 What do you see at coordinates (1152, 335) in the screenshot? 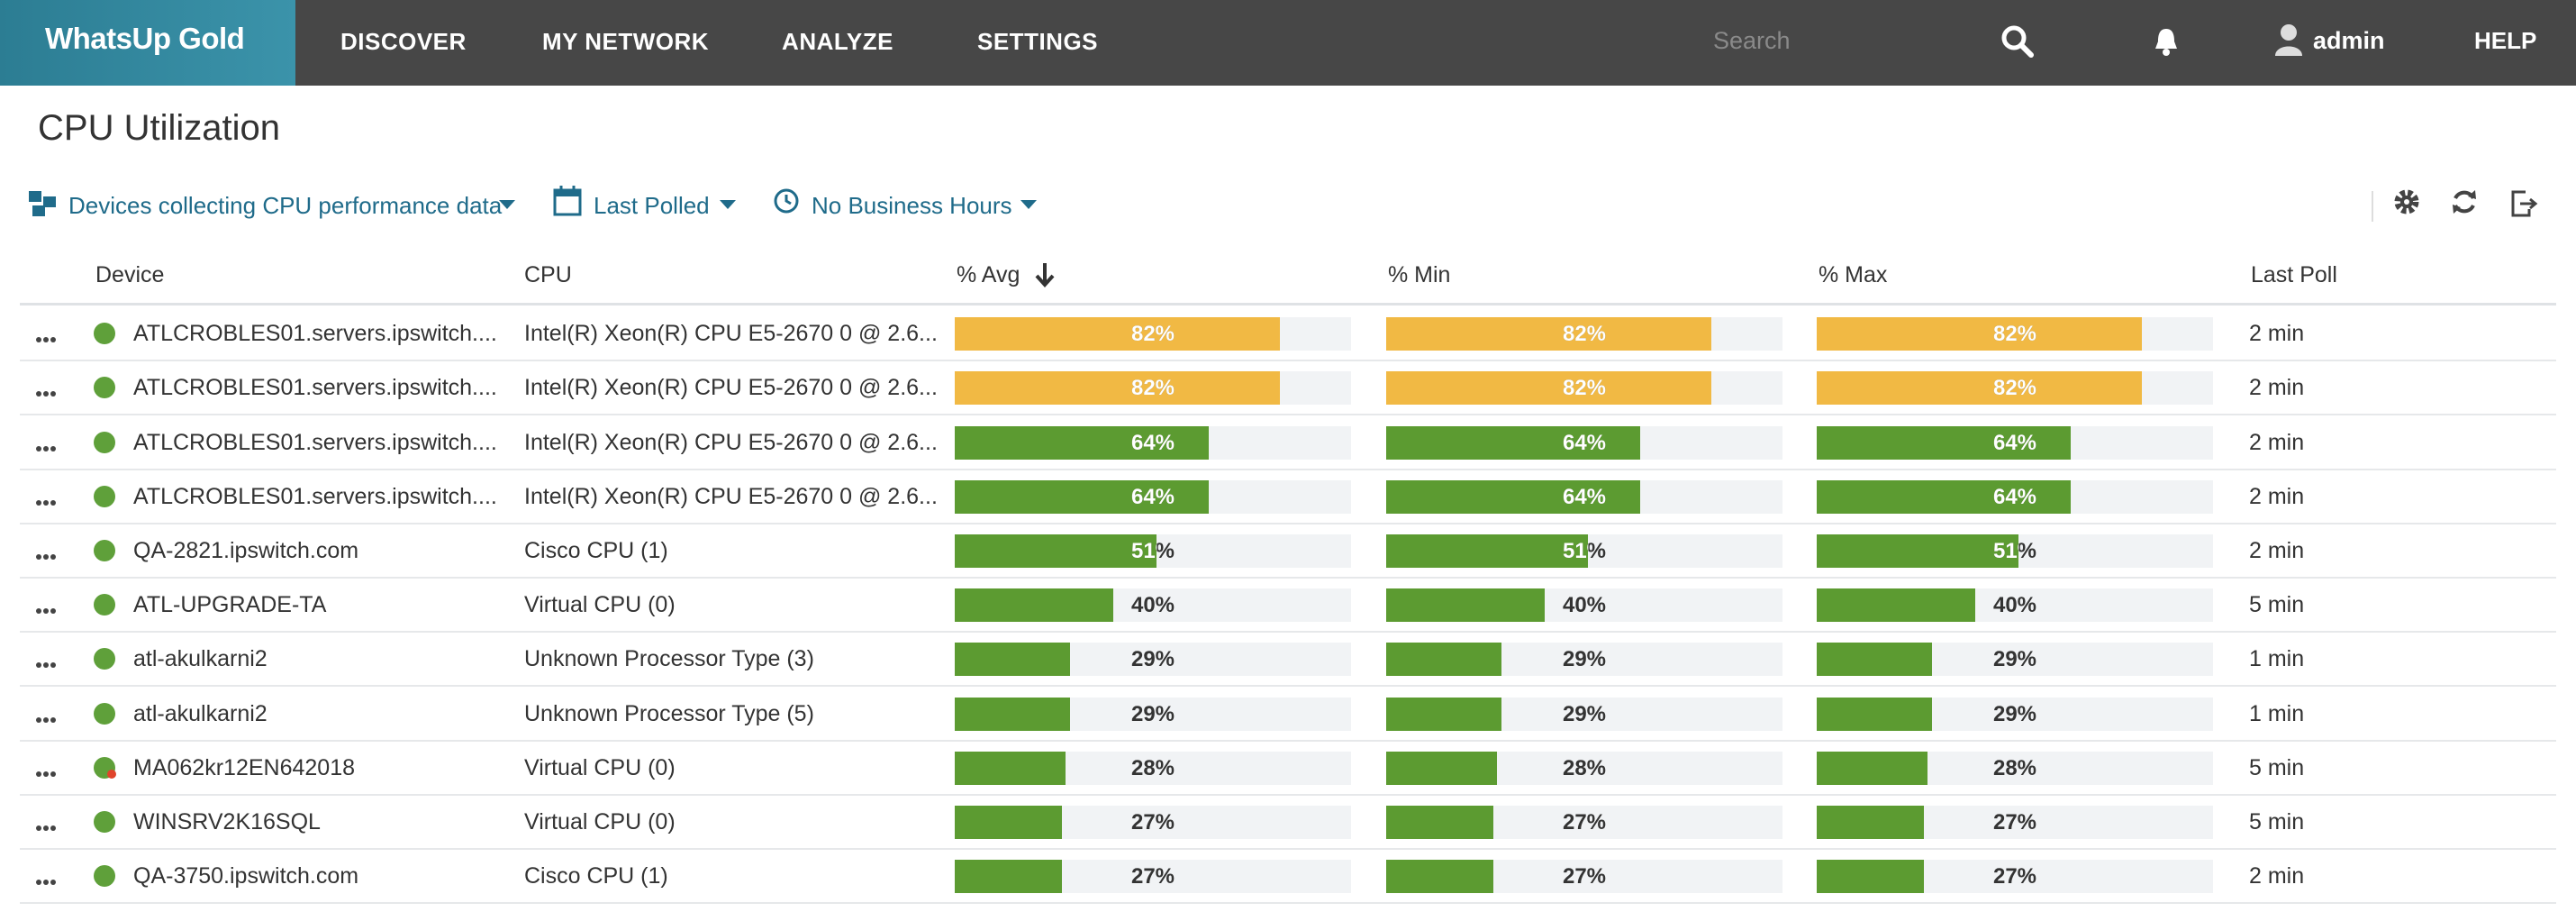
I see `avg-label: 82%` at bounding box center [1152, 335].